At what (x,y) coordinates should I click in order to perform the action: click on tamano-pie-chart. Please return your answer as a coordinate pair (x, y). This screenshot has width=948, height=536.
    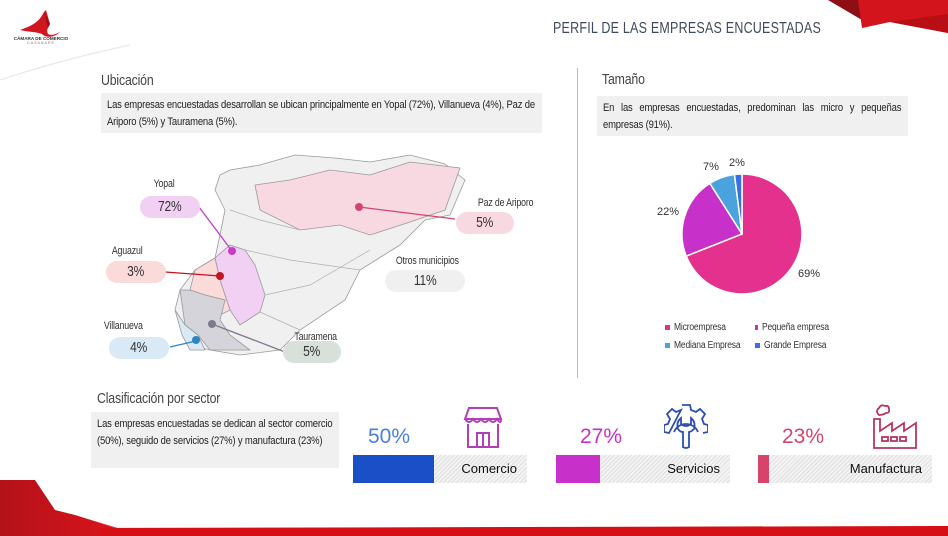
    Looking at the image, I should click on (742, 234).